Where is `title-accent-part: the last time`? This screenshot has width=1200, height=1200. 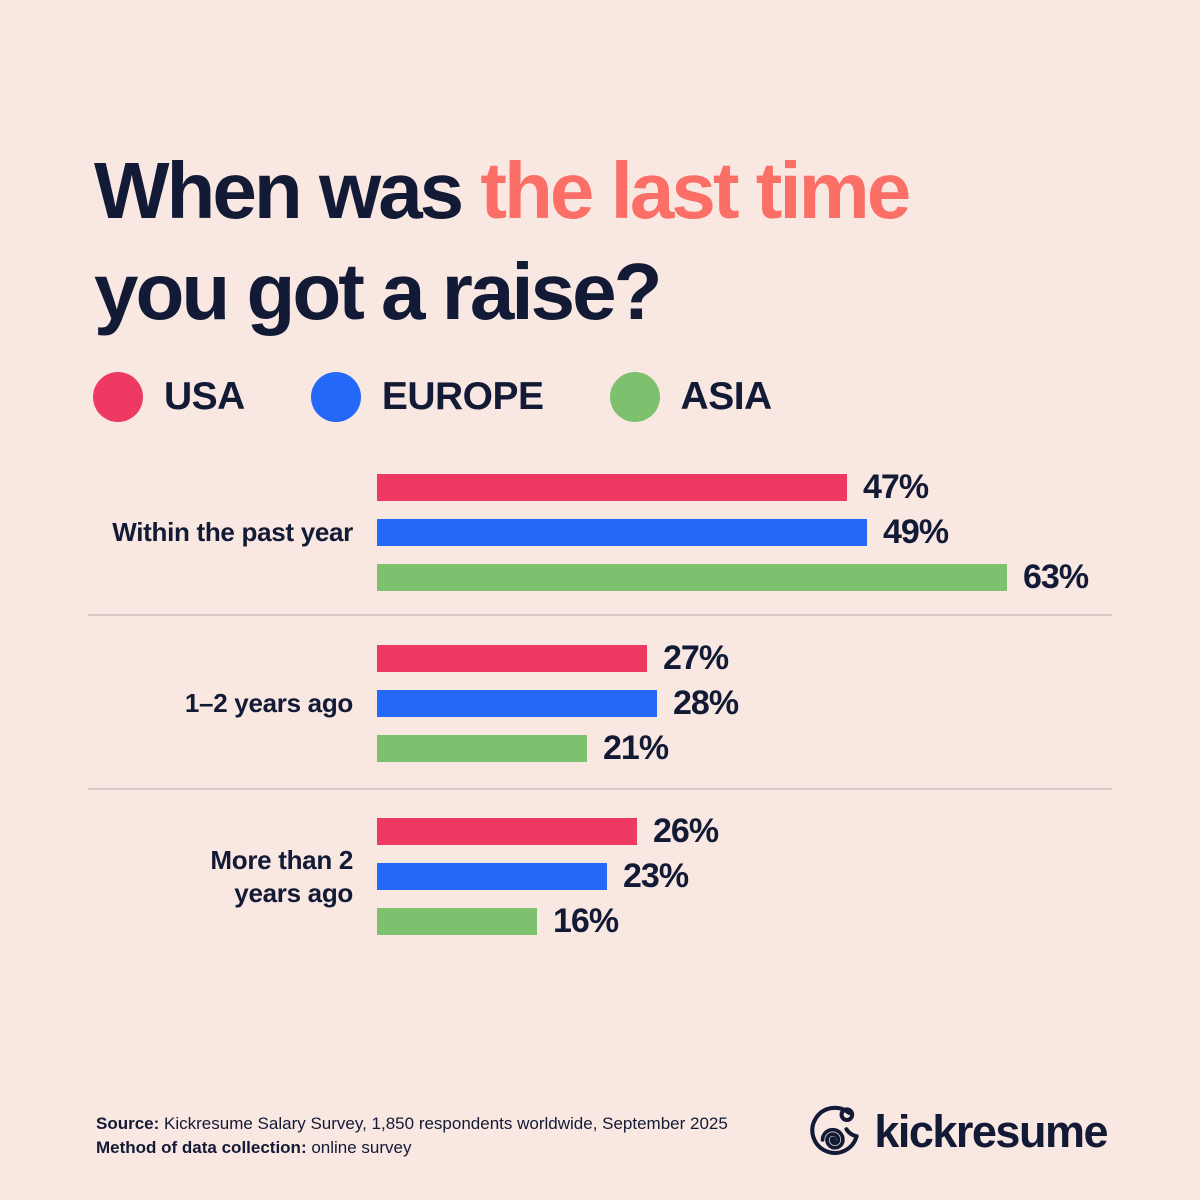
title-accent-part: the last time is located at coordinates (695, 190).